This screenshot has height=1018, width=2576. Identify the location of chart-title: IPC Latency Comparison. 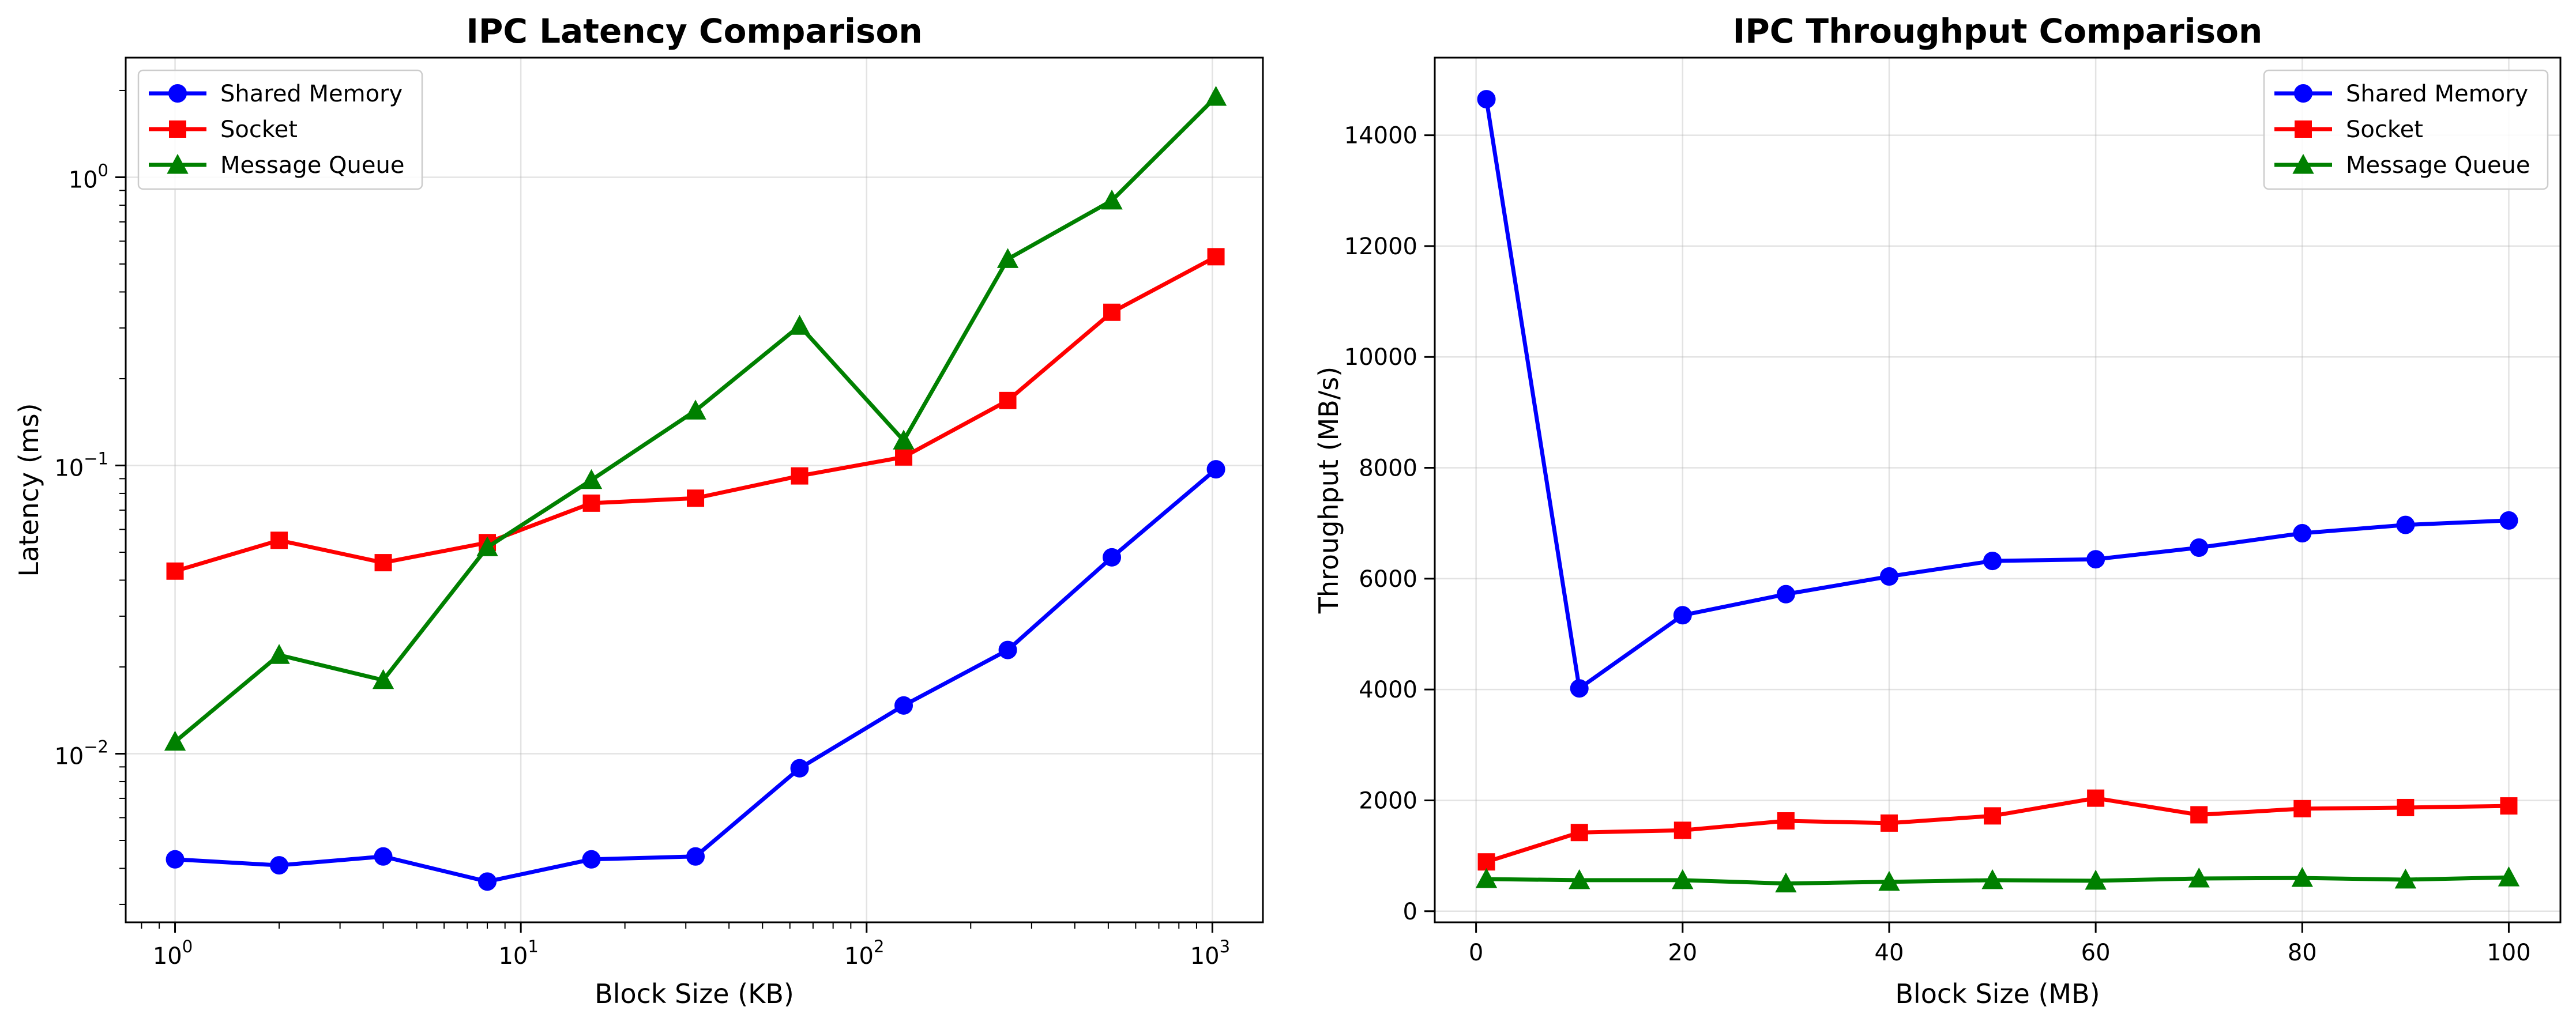
(694, 31).